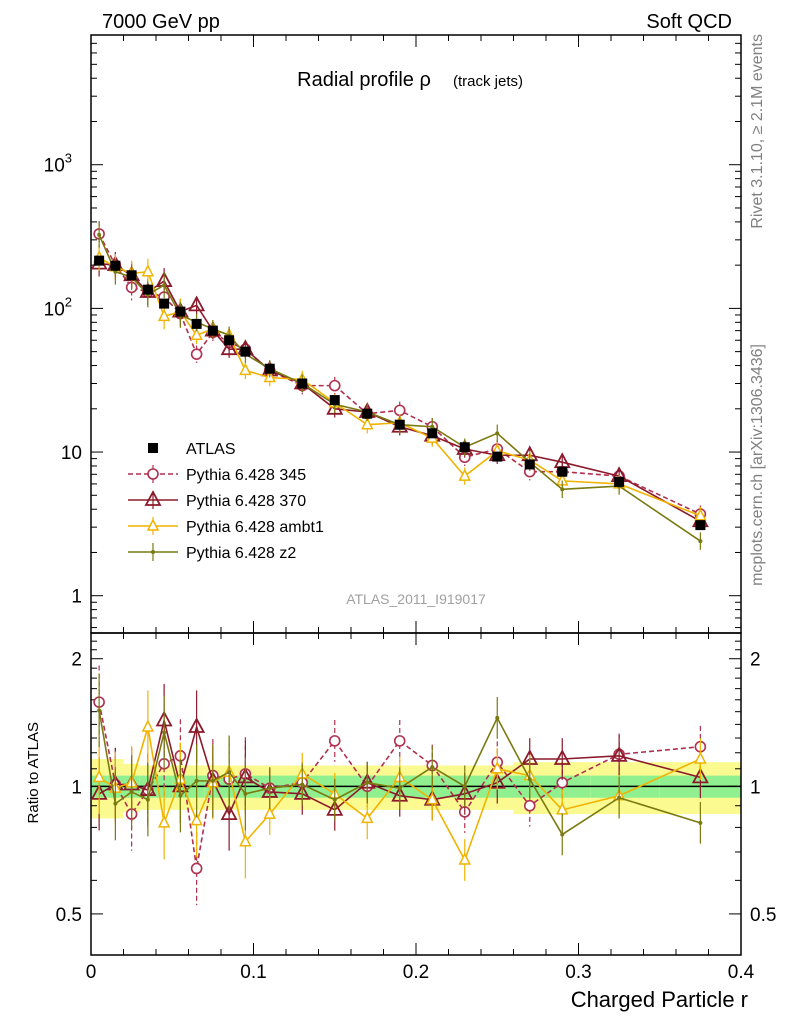  Describe the element at coordinates (253, 972) in the screenshot. I see `x-tick-label: 0.1` at that location.